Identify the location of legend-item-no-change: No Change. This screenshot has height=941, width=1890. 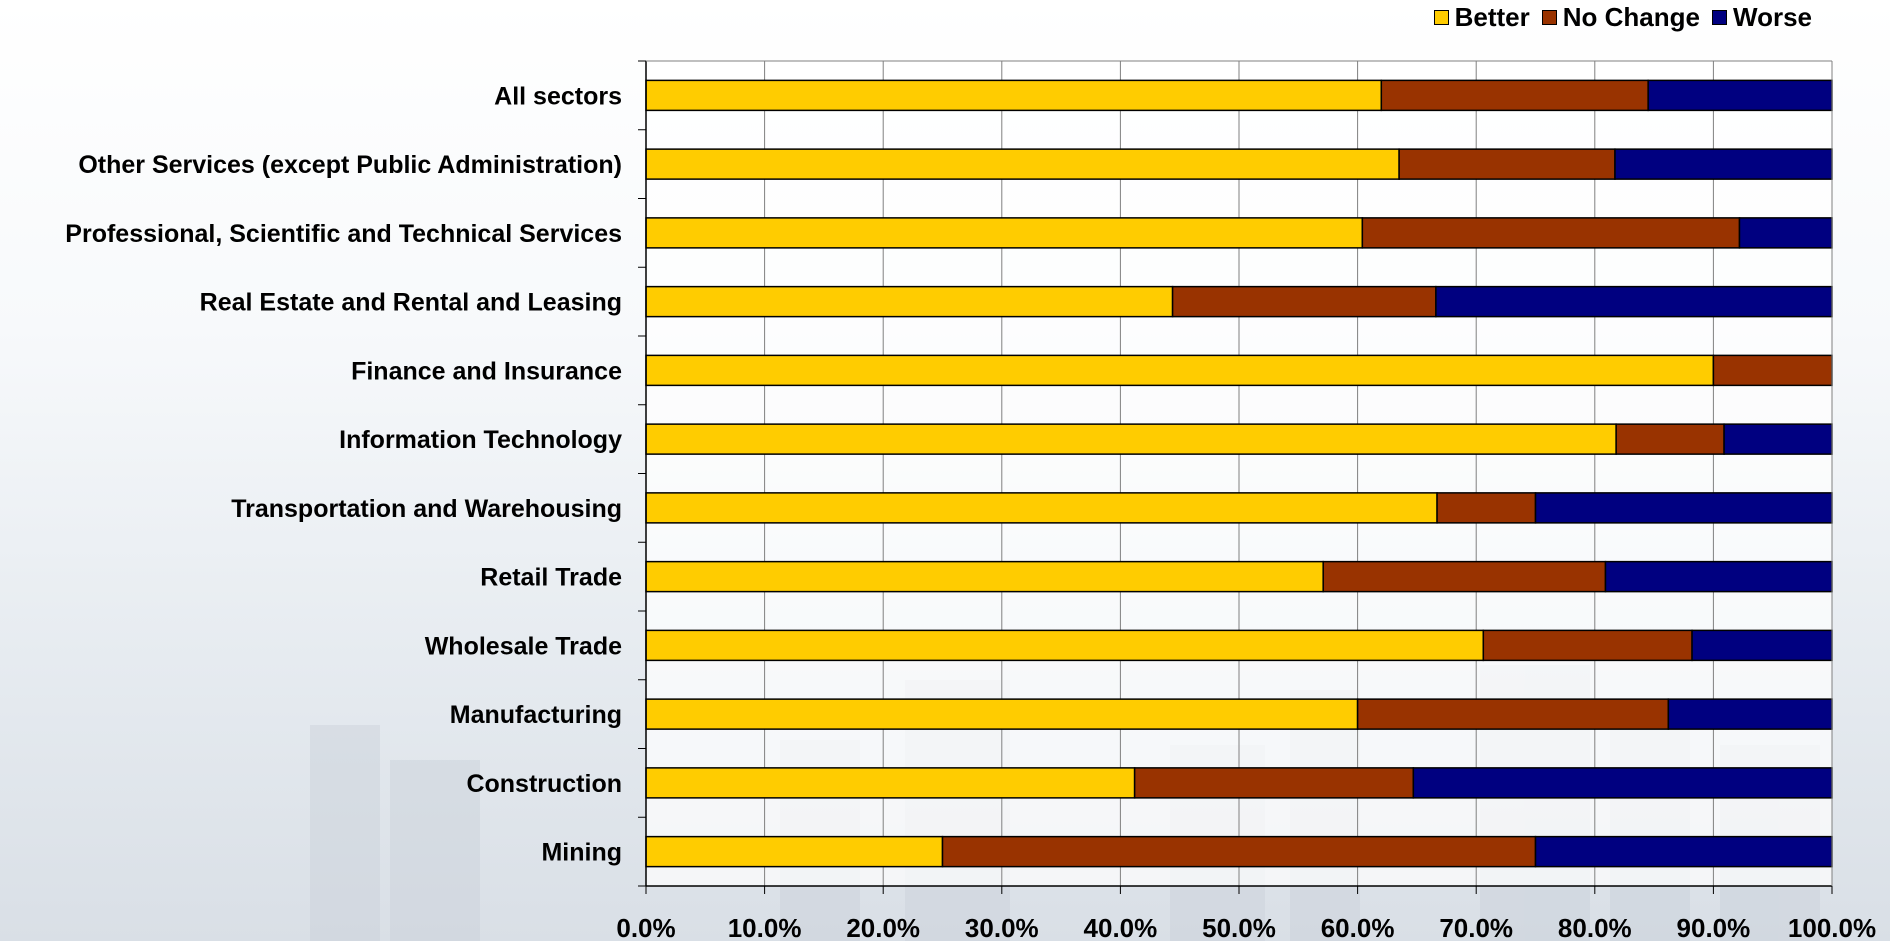
(1620, 17).